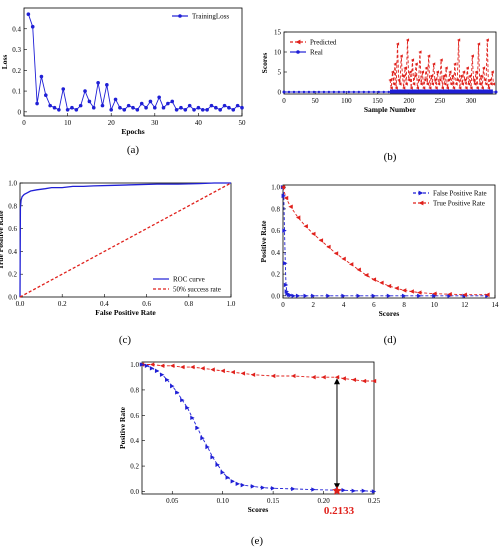  I want to click on series-roc-curve, so click(125, 240).